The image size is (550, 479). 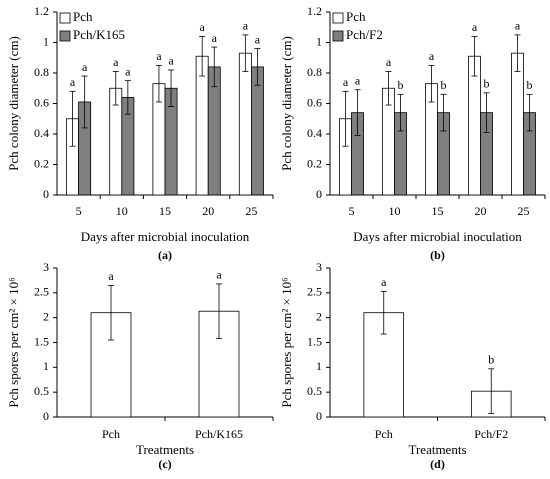 What do you see at coordinates (437, 464) in the screenshot?
I see `panel-label: (d)` at bounding box center [437, 464].